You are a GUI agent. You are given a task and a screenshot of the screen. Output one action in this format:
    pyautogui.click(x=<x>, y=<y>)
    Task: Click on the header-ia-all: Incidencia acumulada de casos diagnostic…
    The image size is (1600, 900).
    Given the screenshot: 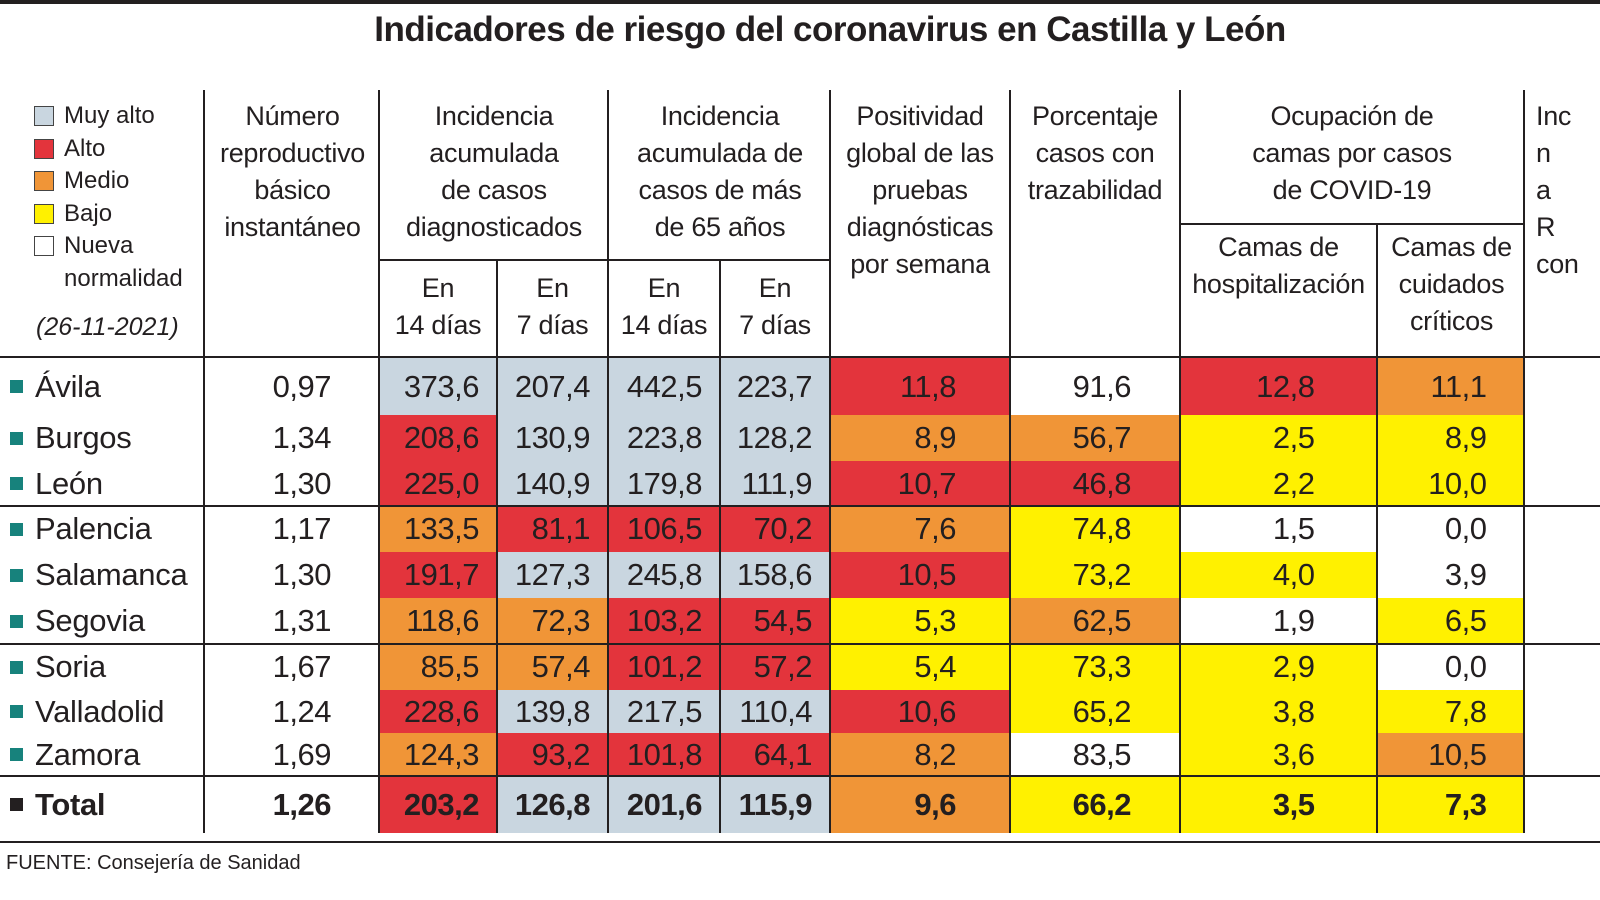 What is the action you would take?
    pyautogui.click(x=494, y=171)
    